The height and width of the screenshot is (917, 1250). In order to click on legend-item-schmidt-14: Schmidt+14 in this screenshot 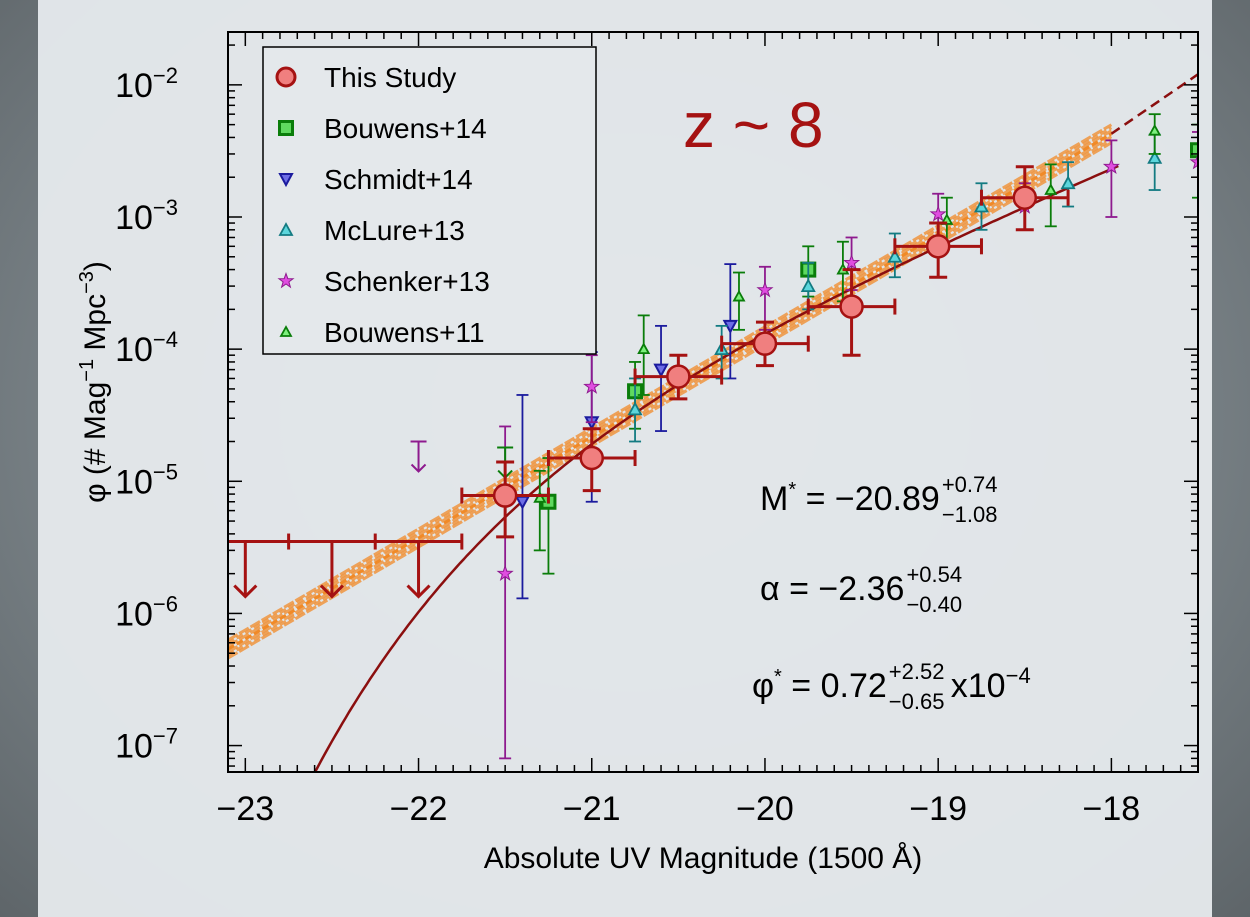, I will do `click(375, 179)`.